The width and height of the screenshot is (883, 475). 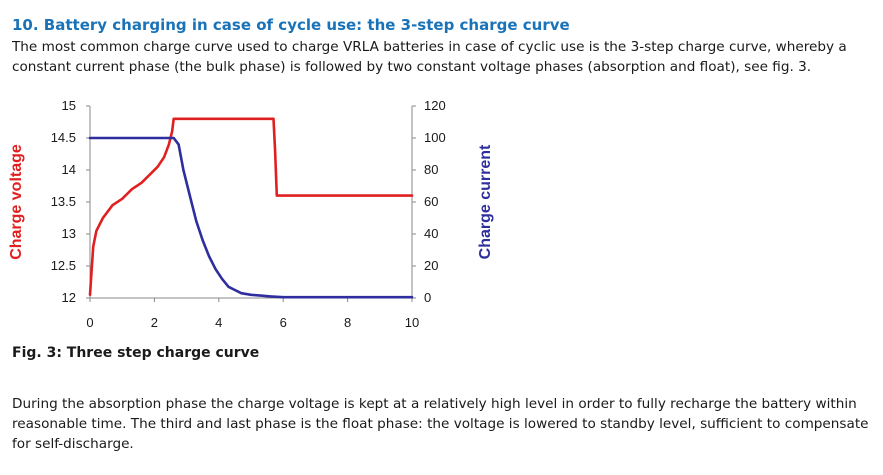 What do you see at coordinates (431, 201) in the screenshot?
I see `y-right-tick-label: 60` at bounding box center [431, 201].